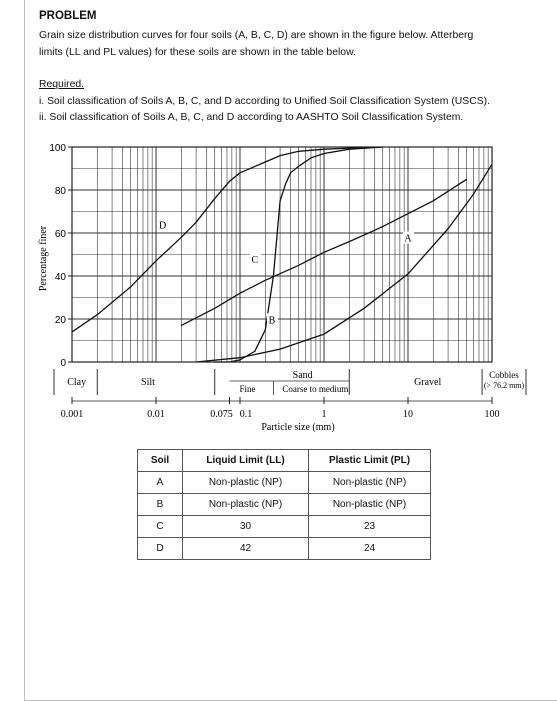  I want to click on cell-pl: 23, so click(369, 526).